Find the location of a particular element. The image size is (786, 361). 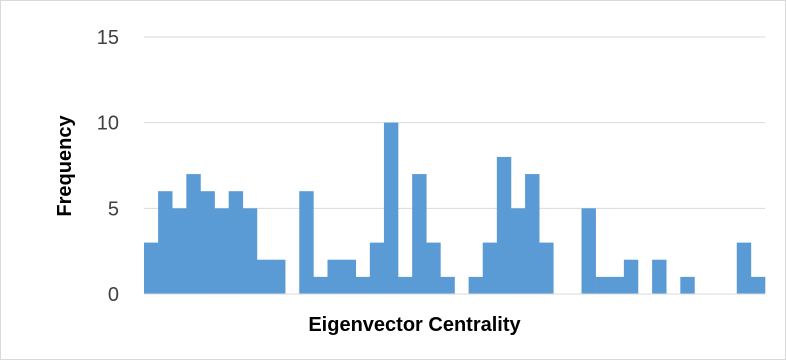

y-tick-label: 15 is located at coordinates (108, 38).